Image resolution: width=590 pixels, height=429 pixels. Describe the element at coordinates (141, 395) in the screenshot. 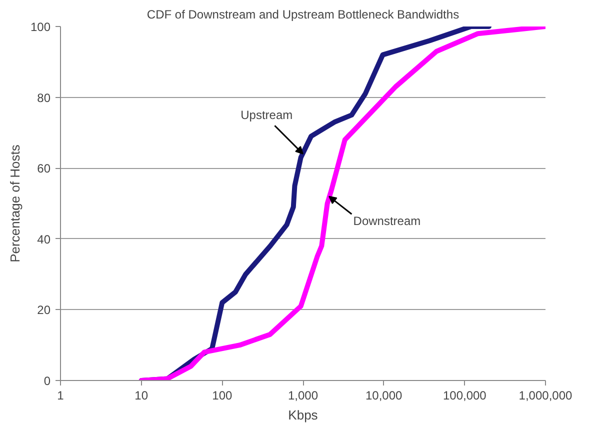

I see `x-tick-label: 10` at that location.